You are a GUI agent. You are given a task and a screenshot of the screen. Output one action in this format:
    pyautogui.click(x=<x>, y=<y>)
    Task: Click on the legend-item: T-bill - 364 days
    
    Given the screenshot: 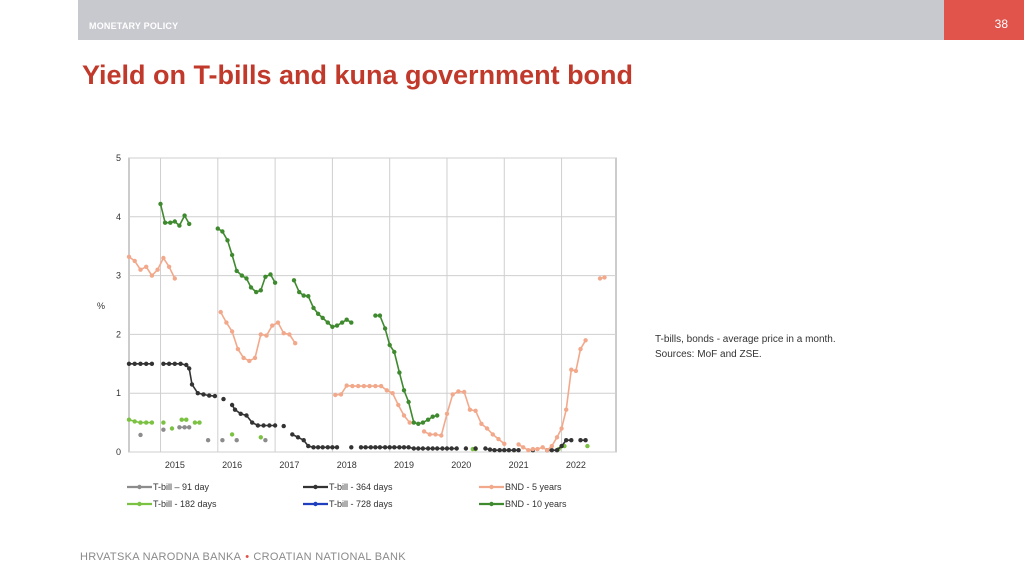 What is the action you would take?
    pyautogui.click(x=348, y=487)
    